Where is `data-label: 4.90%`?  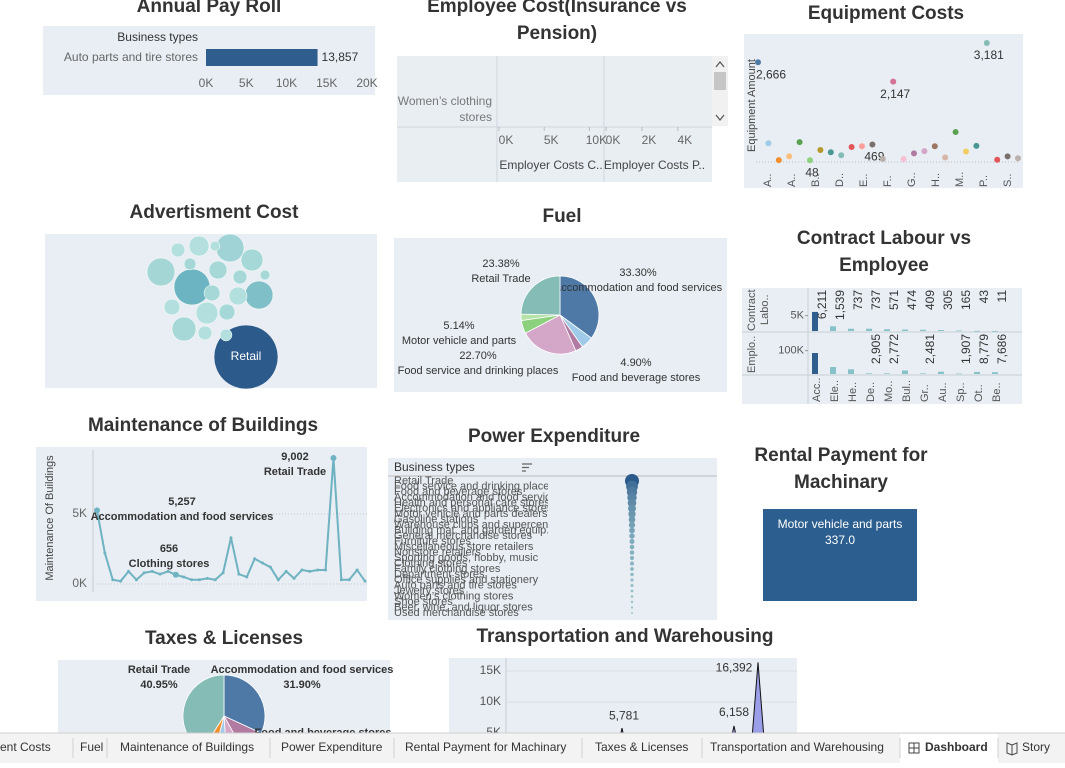 data-label: 4.90% is located at coordinates (635, 363).